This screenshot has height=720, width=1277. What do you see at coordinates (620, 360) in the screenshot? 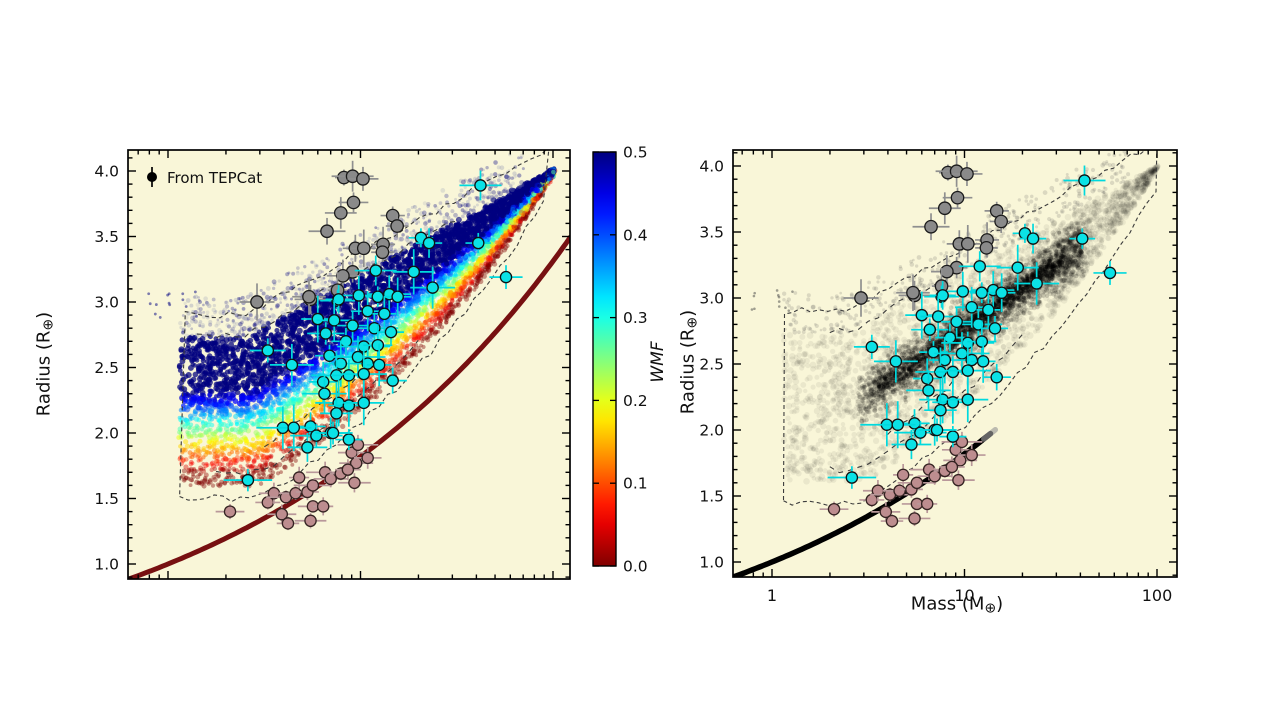
I see `wmf-colorbar: 0.50.40.30.20.10.0` at bounding box center [620, 360].